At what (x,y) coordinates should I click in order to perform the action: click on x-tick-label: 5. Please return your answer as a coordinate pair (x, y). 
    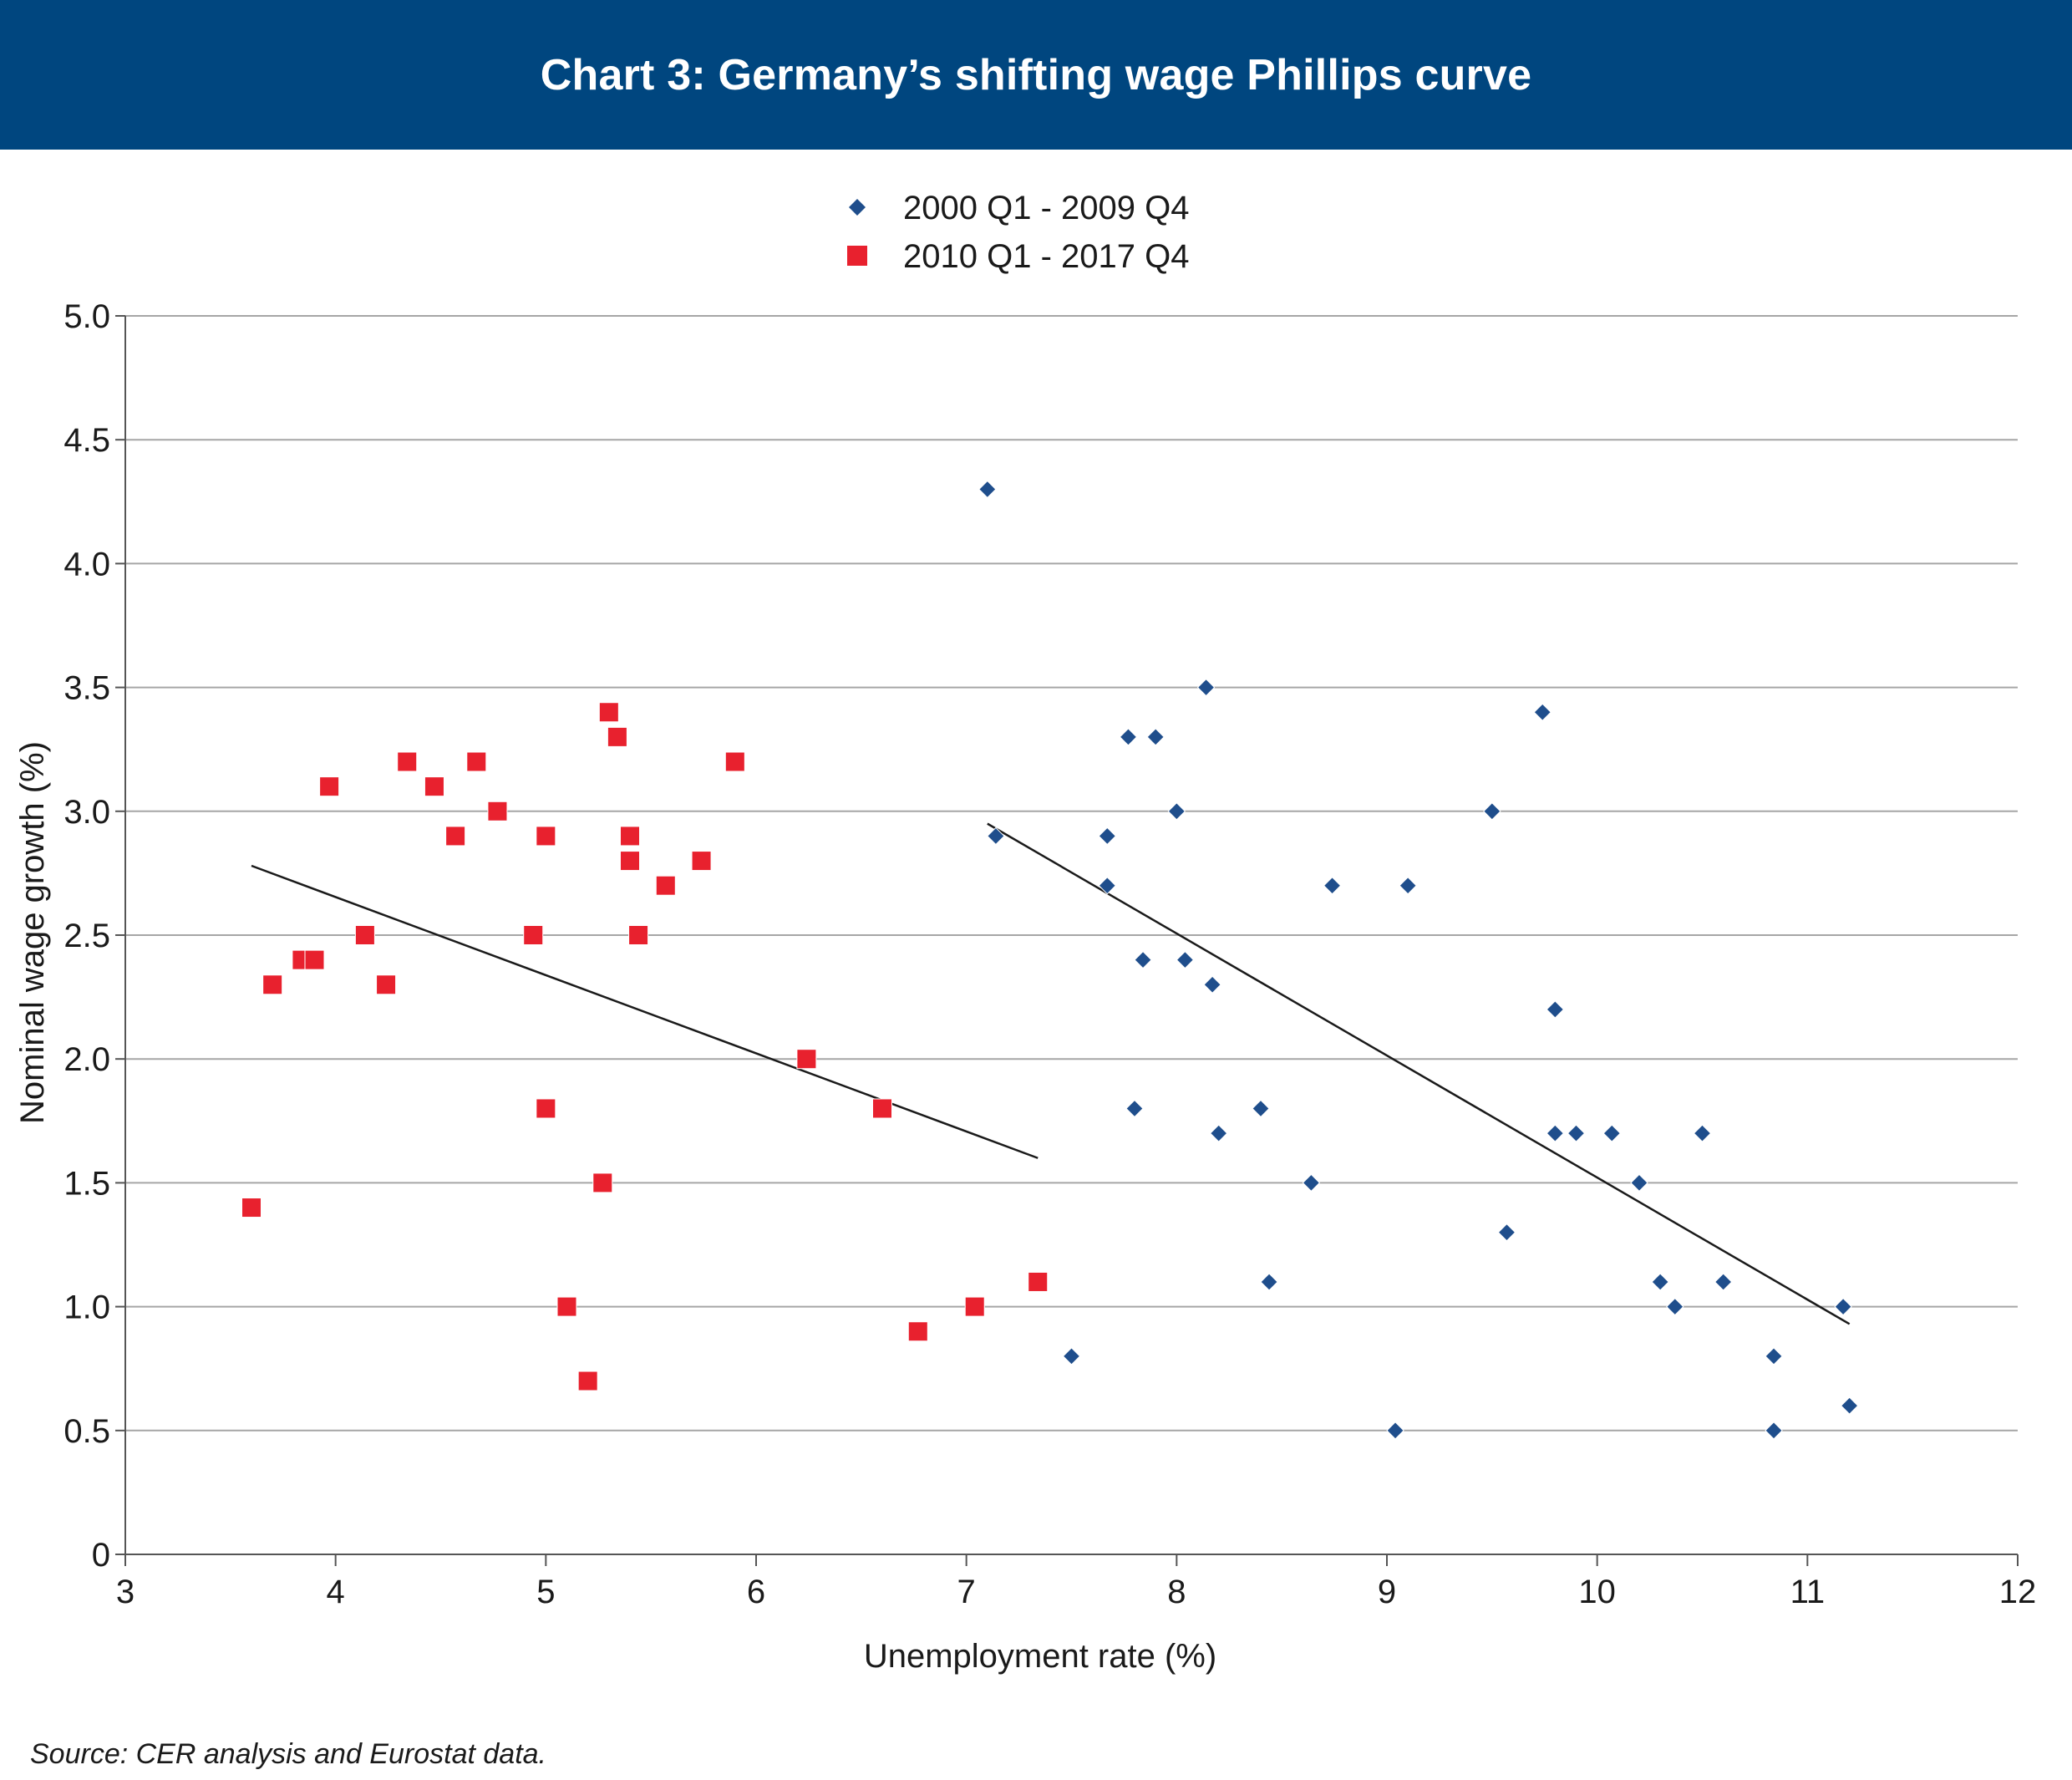
    Looking at the image, I should click on (545, 1592).